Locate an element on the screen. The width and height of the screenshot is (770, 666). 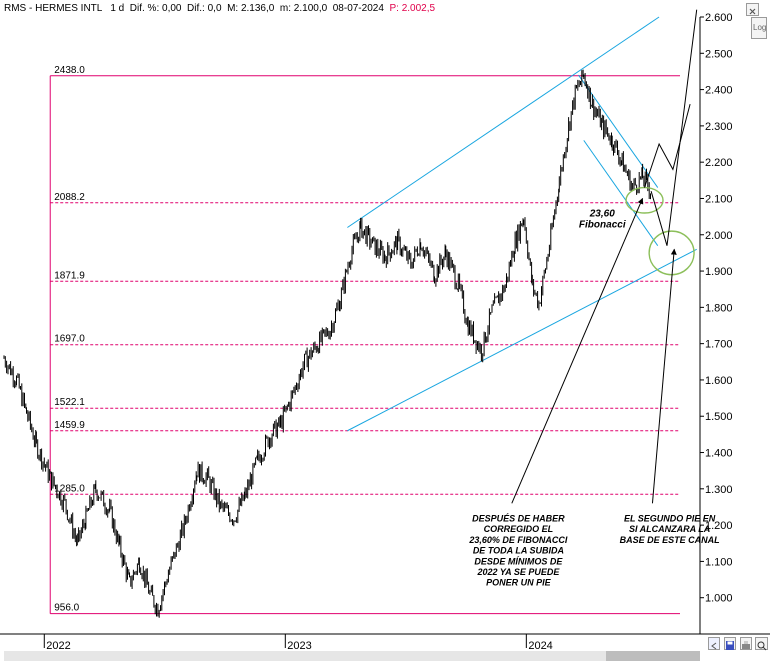
annotation-line: 2022 YA SE PUEDE is located at coordinates (518, 572).